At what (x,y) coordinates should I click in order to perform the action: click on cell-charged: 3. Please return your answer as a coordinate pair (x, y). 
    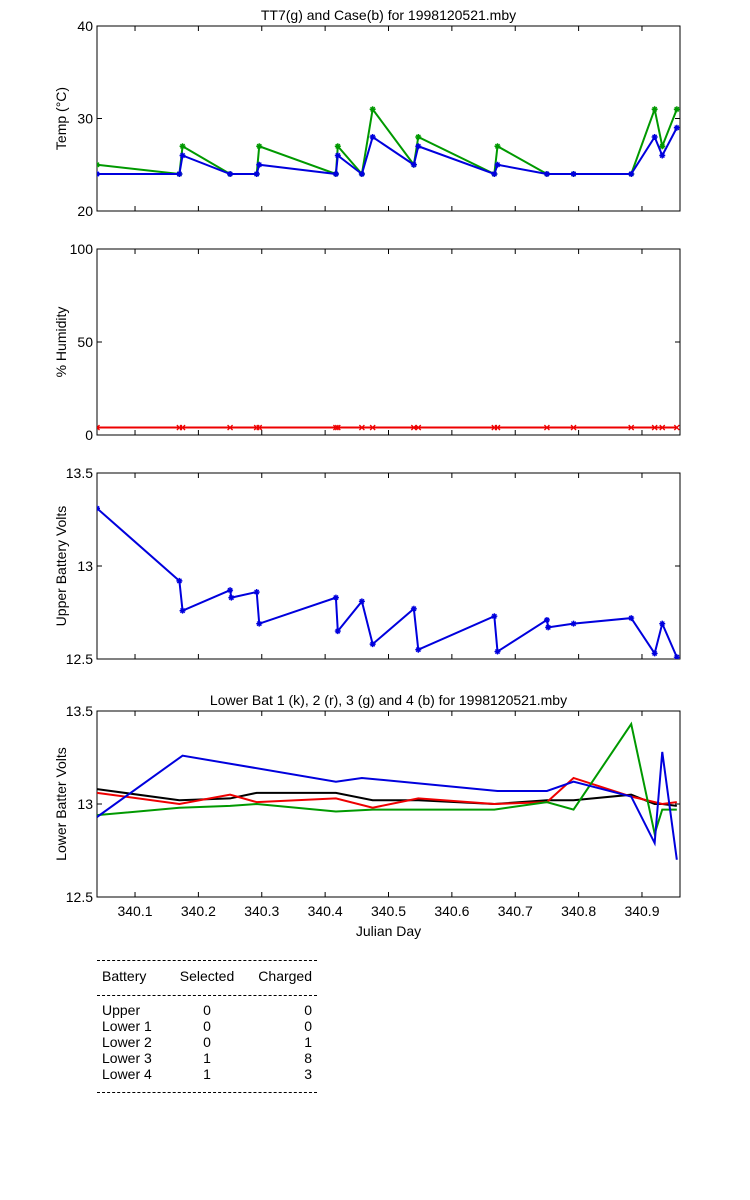
    Looking at the image, I should click on (308, 1074).